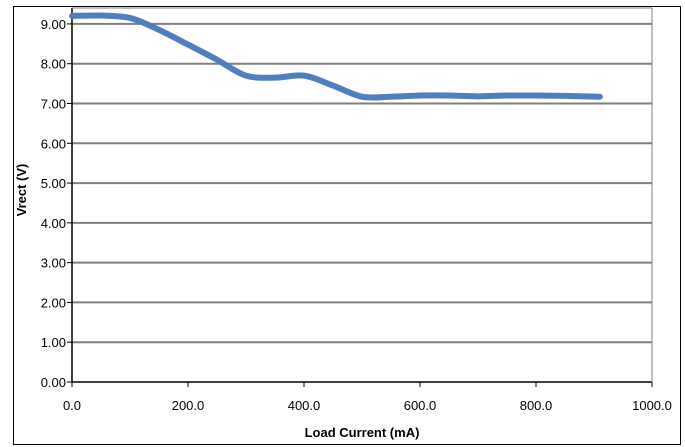 The height and width of the screenshot is (447, 685). I want to click on y-tick-label: 7.00, so click(53, 103).